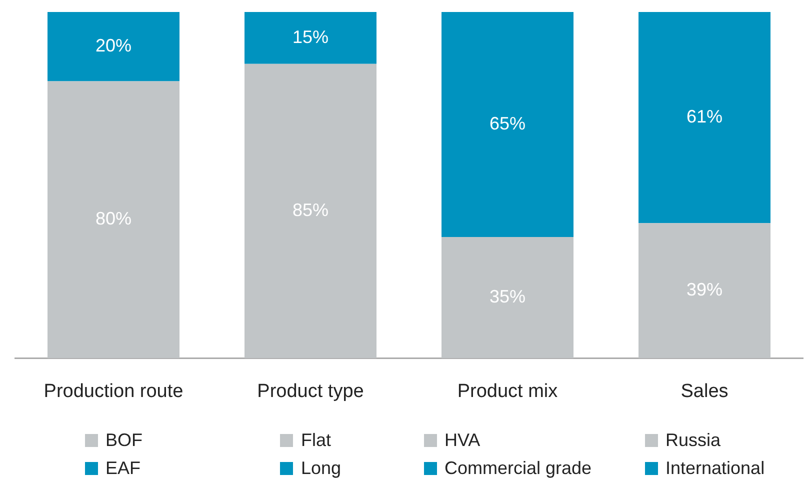 The height and width of the screenshot is (478, 808). I want to click on data-label: 15%, so click(310, 36).